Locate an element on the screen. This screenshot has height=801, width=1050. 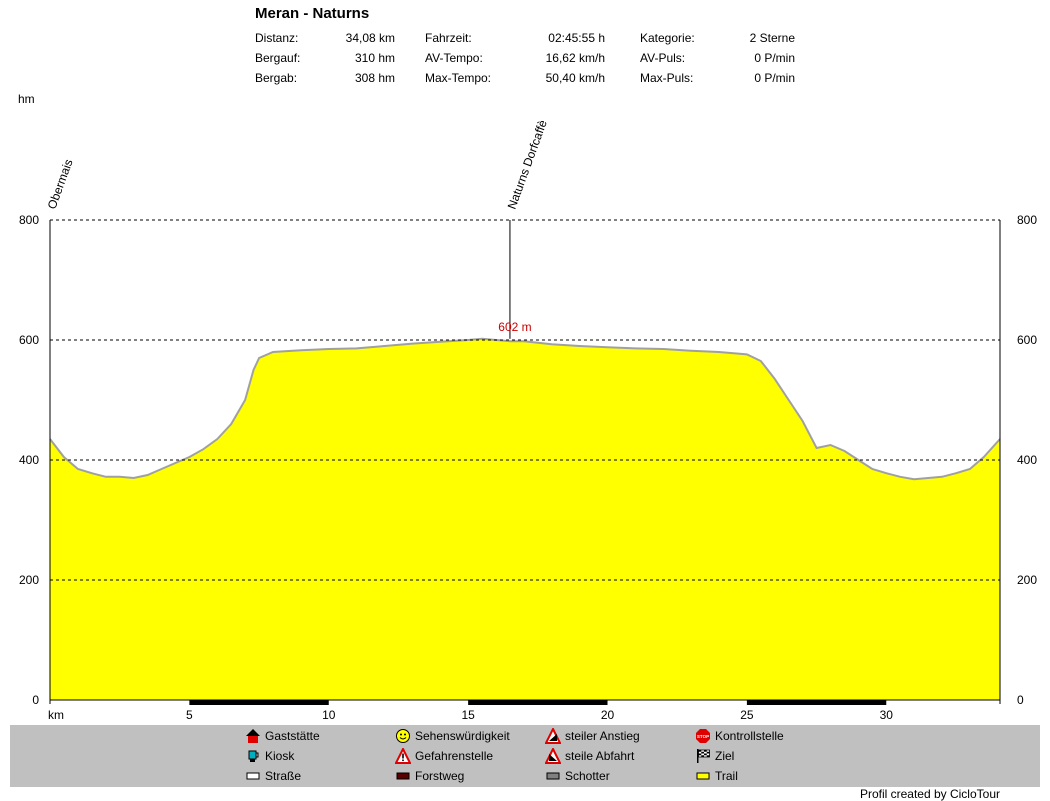
y-axis-label: hm is located at coordinates (26, 99).